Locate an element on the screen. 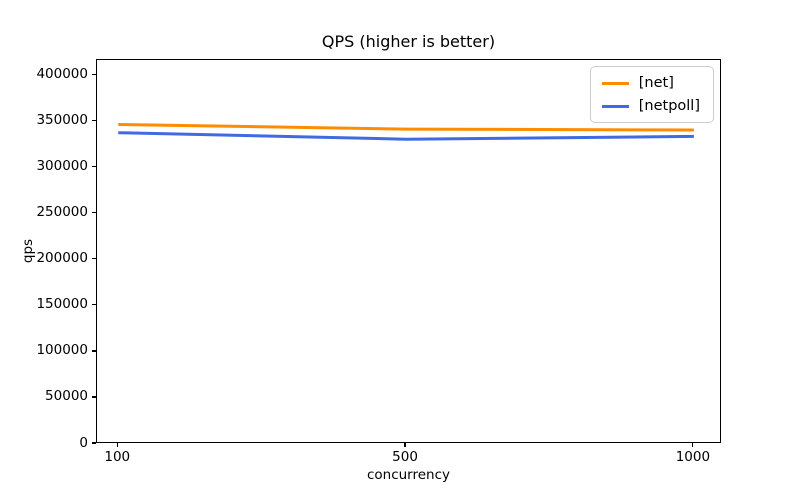 Image resolution: width=800 pixels, height=500 pixels. x-tick-label: 100 is located at coordinates (117, 457).